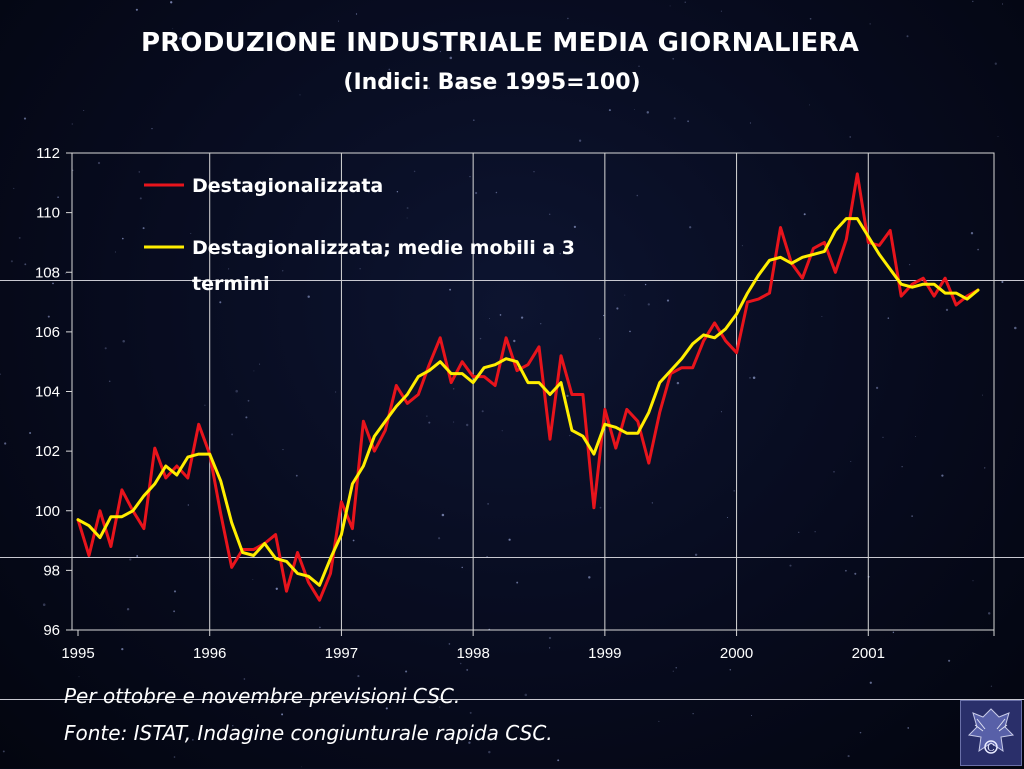 The image size is (1024, 769). Describe the element at coordinates (47, 272) in the screenshot. I see `y-tick-label: 108` at that location.